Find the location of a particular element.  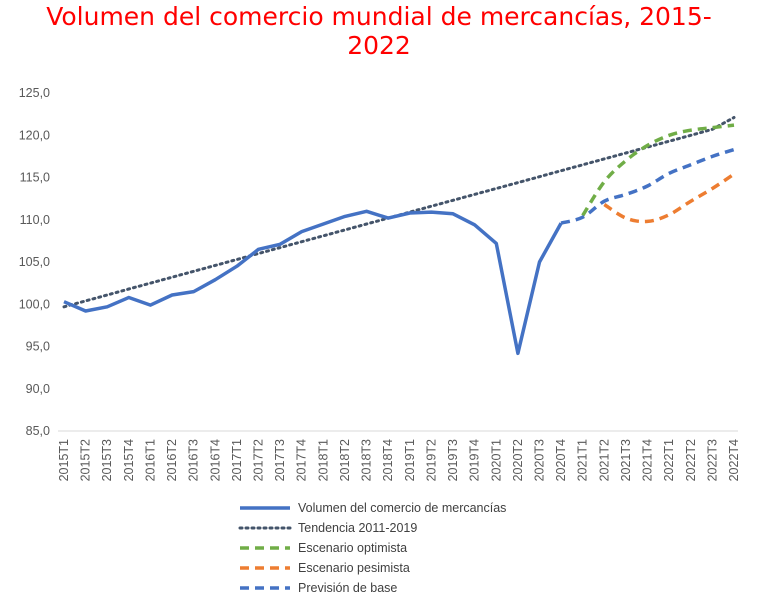

x-tick-label: 2022T4 is located at coordinates (734, 460).